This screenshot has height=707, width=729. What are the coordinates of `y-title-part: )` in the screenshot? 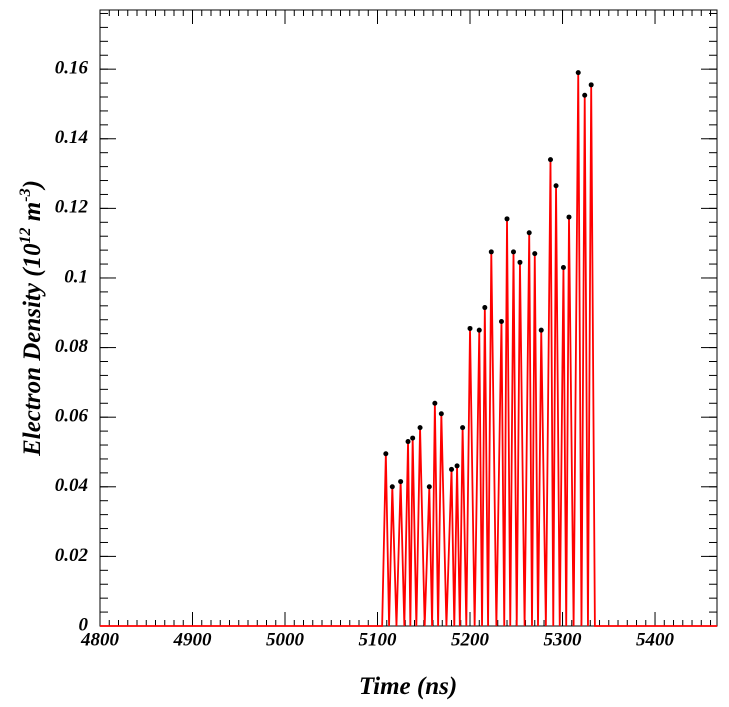 It's located at (32, 185).